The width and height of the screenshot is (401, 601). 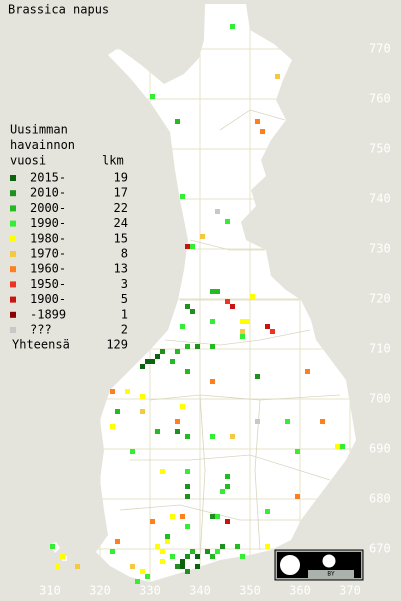 What do you see at coordinates (117, 345) in the screenshot?
I see `total-value: 129` at bounding box center [117, 345].